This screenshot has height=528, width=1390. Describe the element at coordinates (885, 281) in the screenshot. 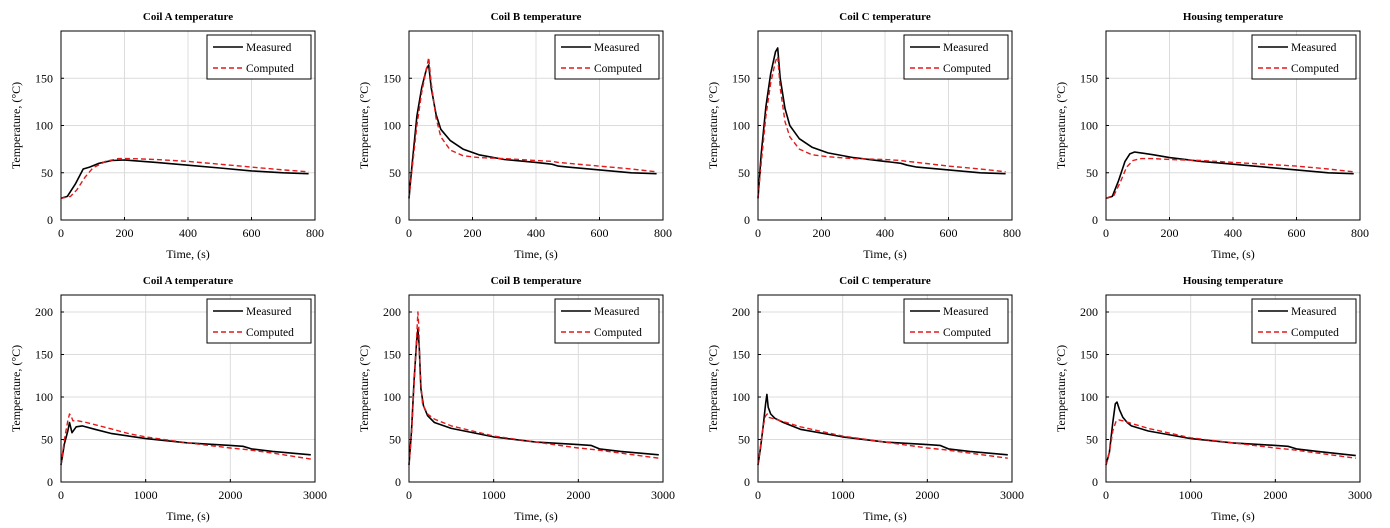

I see `chart-title: Coil C temperature` at that location.